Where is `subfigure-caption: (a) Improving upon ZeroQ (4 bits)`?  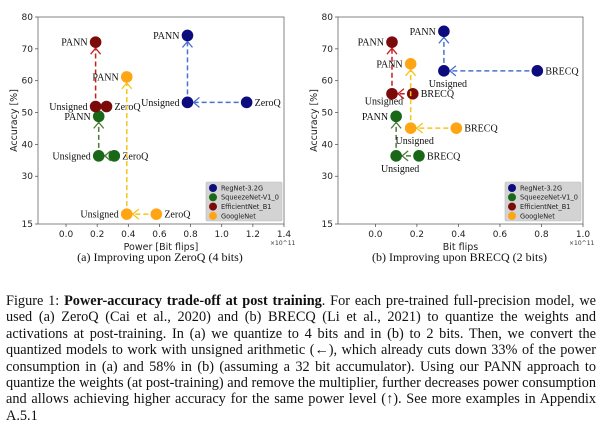 subfigure-caption: (a) Improving upon ZeroQ (4 bits) is located at coordinates (160, 257).